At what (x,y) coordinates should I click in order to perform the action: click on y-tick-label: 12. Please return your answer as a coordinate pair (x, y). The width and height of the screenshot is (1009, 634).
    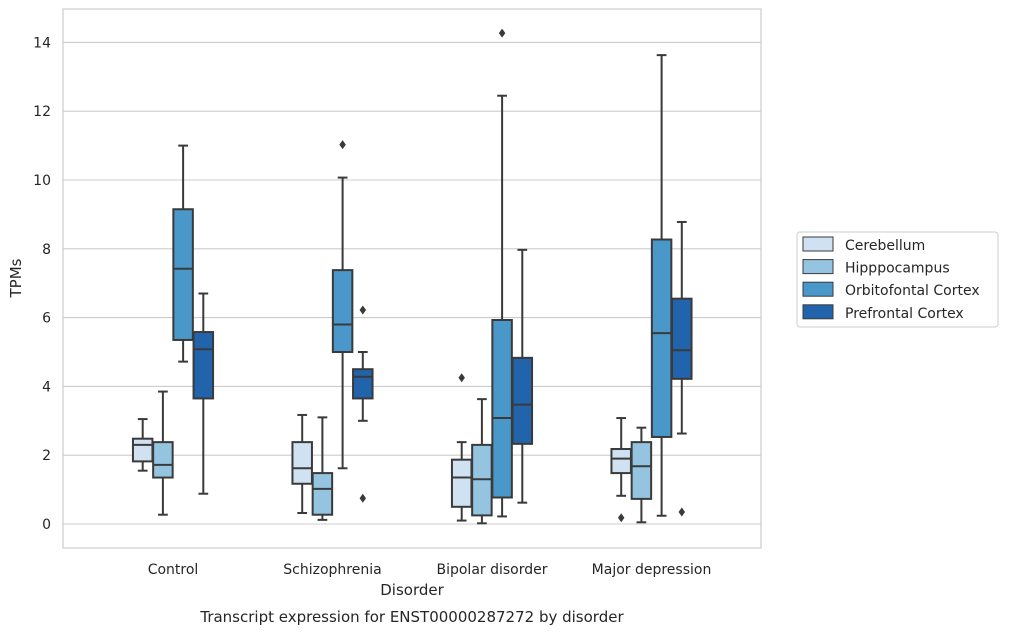
    Looking at the image, I should click on (42, 112).